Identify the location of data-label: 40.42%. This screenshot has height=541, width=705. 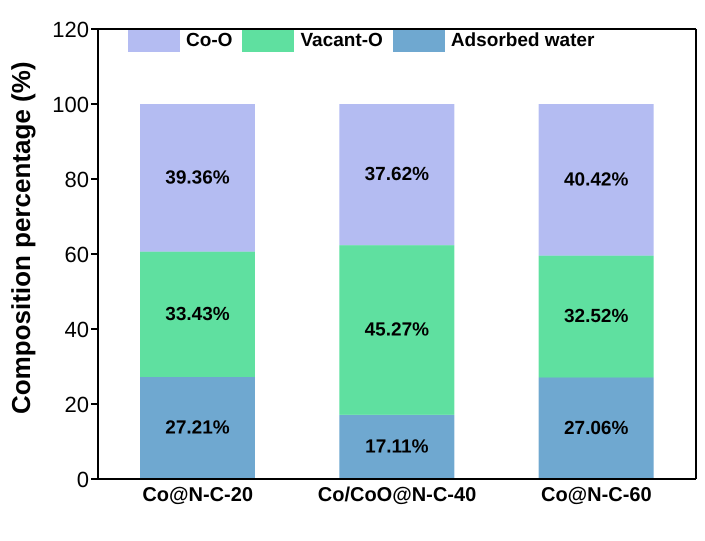
(596, 179).